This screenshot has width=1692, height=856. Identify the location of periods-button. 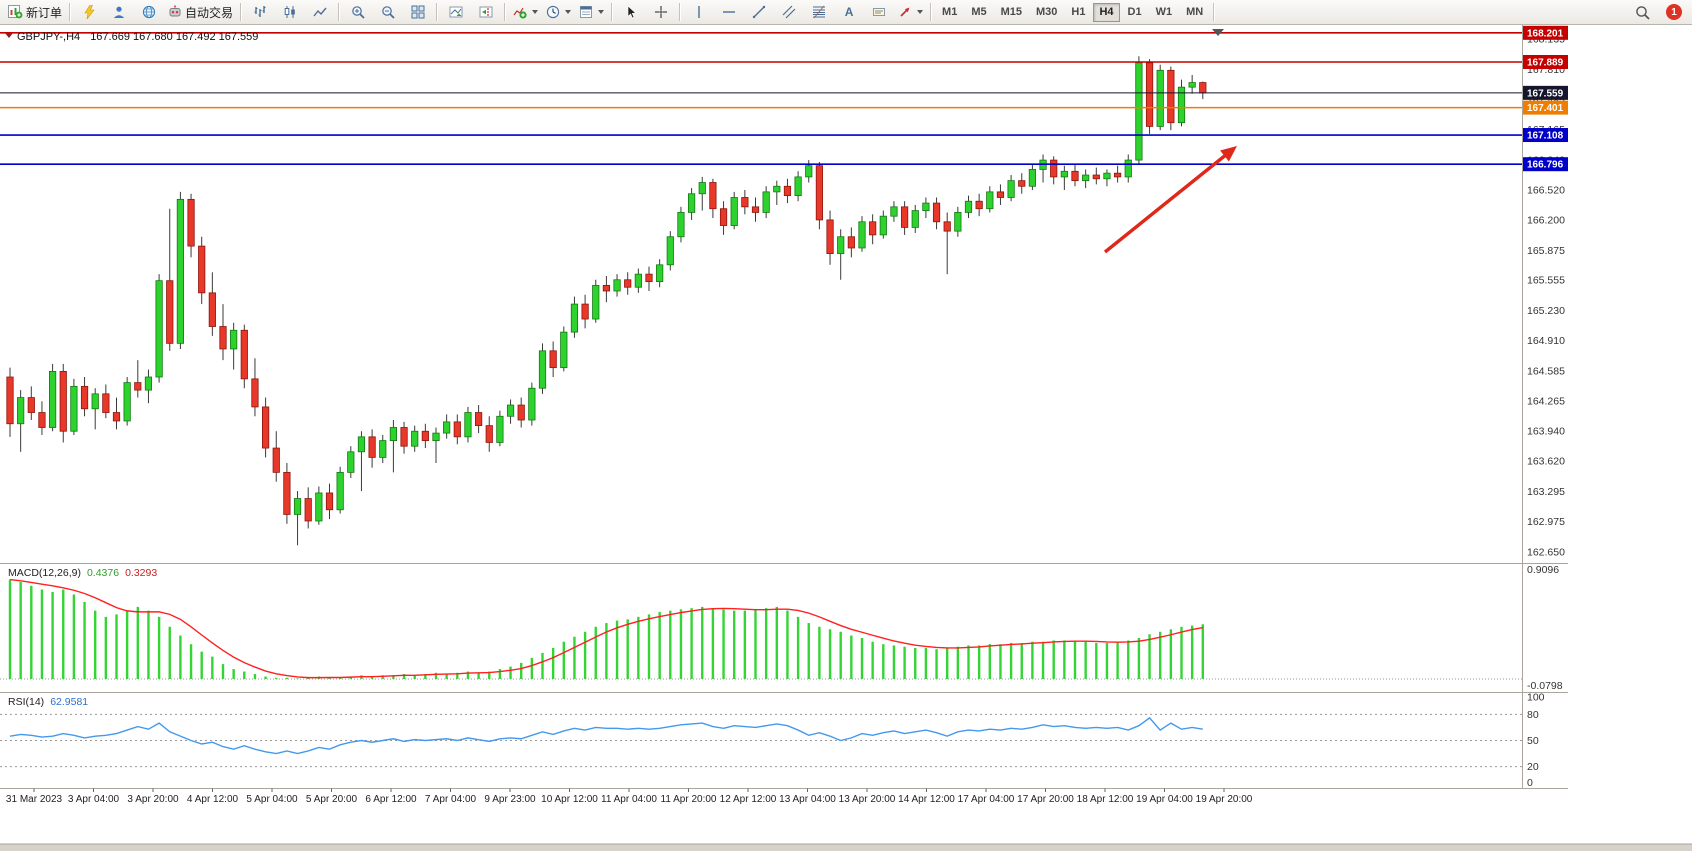
(558, 12).